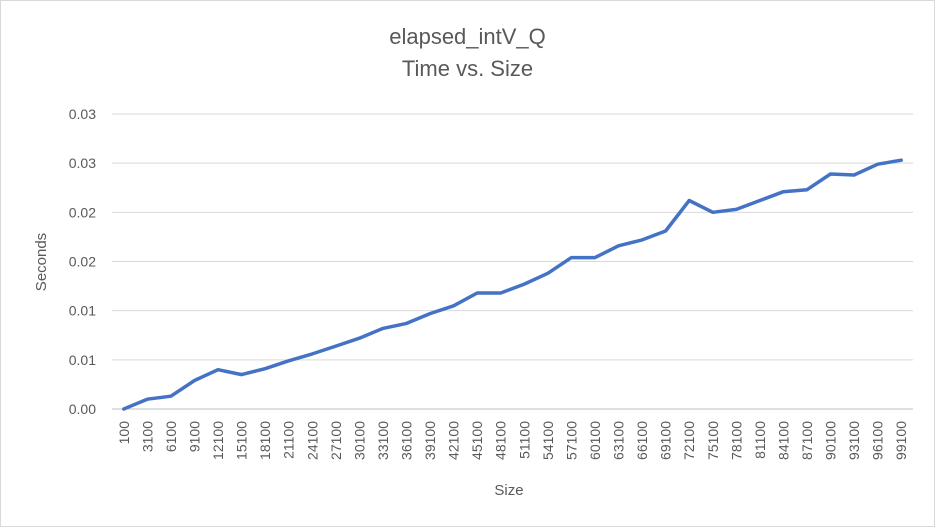 This screenshot has width=935, height=527. Describe the element at coordinates (41, 262) in the screenshot. I see `y-axis-label: Seconds` at that location.